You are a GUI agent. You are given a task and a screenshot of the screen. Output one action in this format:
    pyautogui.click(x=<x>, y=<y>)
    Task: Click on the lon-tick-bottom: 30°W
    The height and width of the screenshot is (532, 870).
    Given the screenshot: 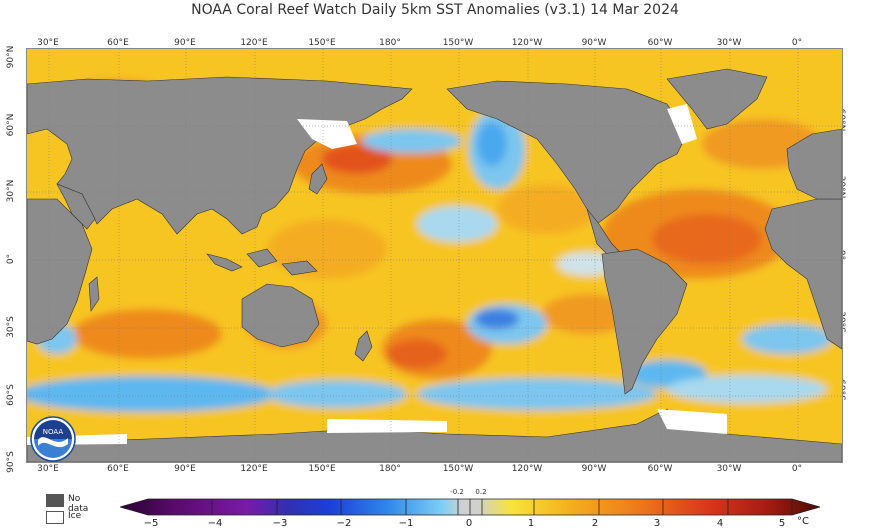 What is the action you would take?
    pyautogui.click(x=729, y=469)
    